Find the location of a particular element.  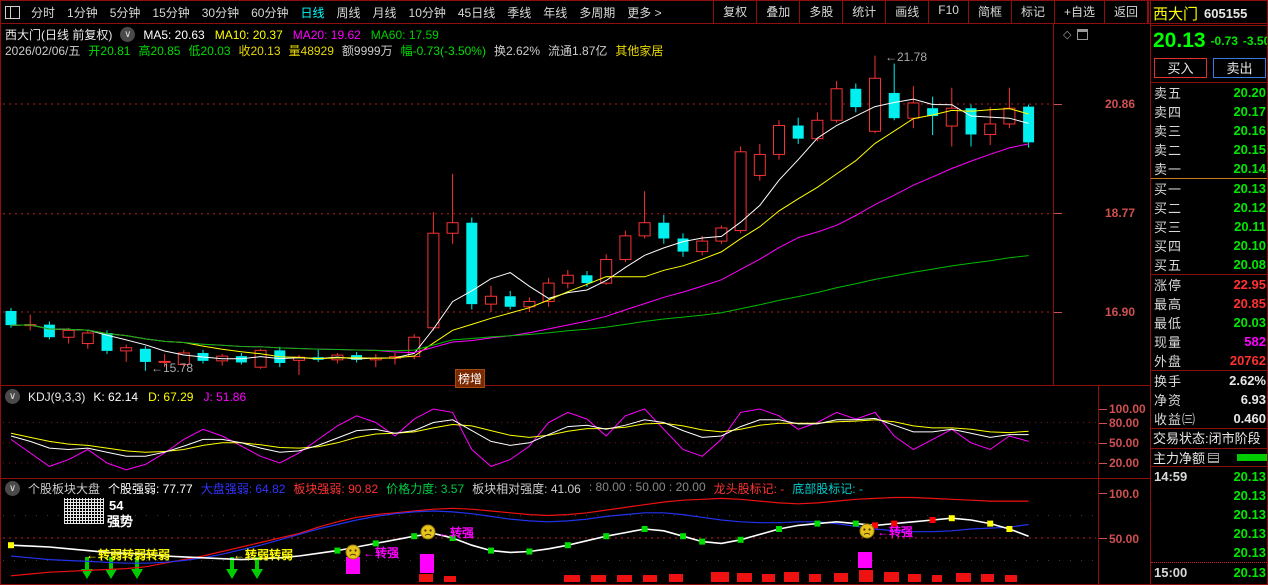

tool-item-6: F10 is located at coordinates (948, 12).